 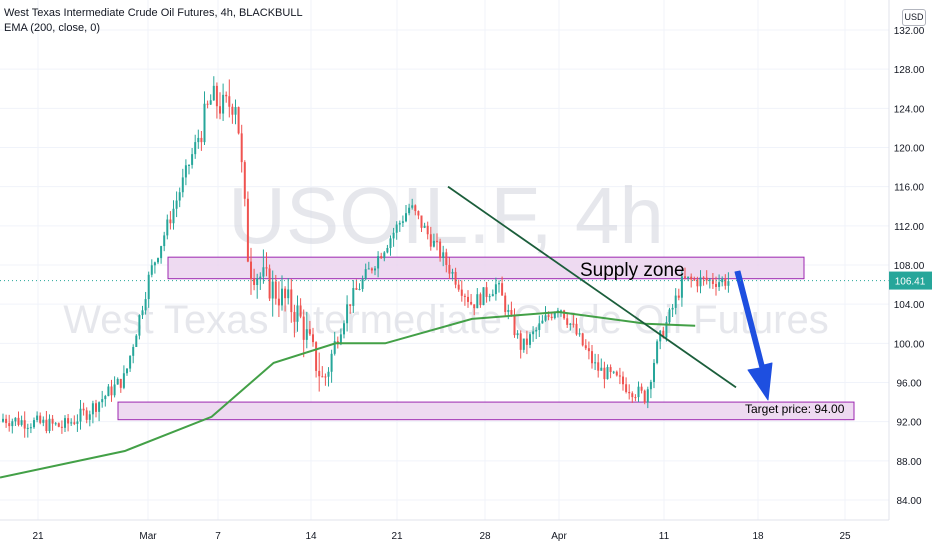 I want to click on trendline, so click(x=592, y=287).